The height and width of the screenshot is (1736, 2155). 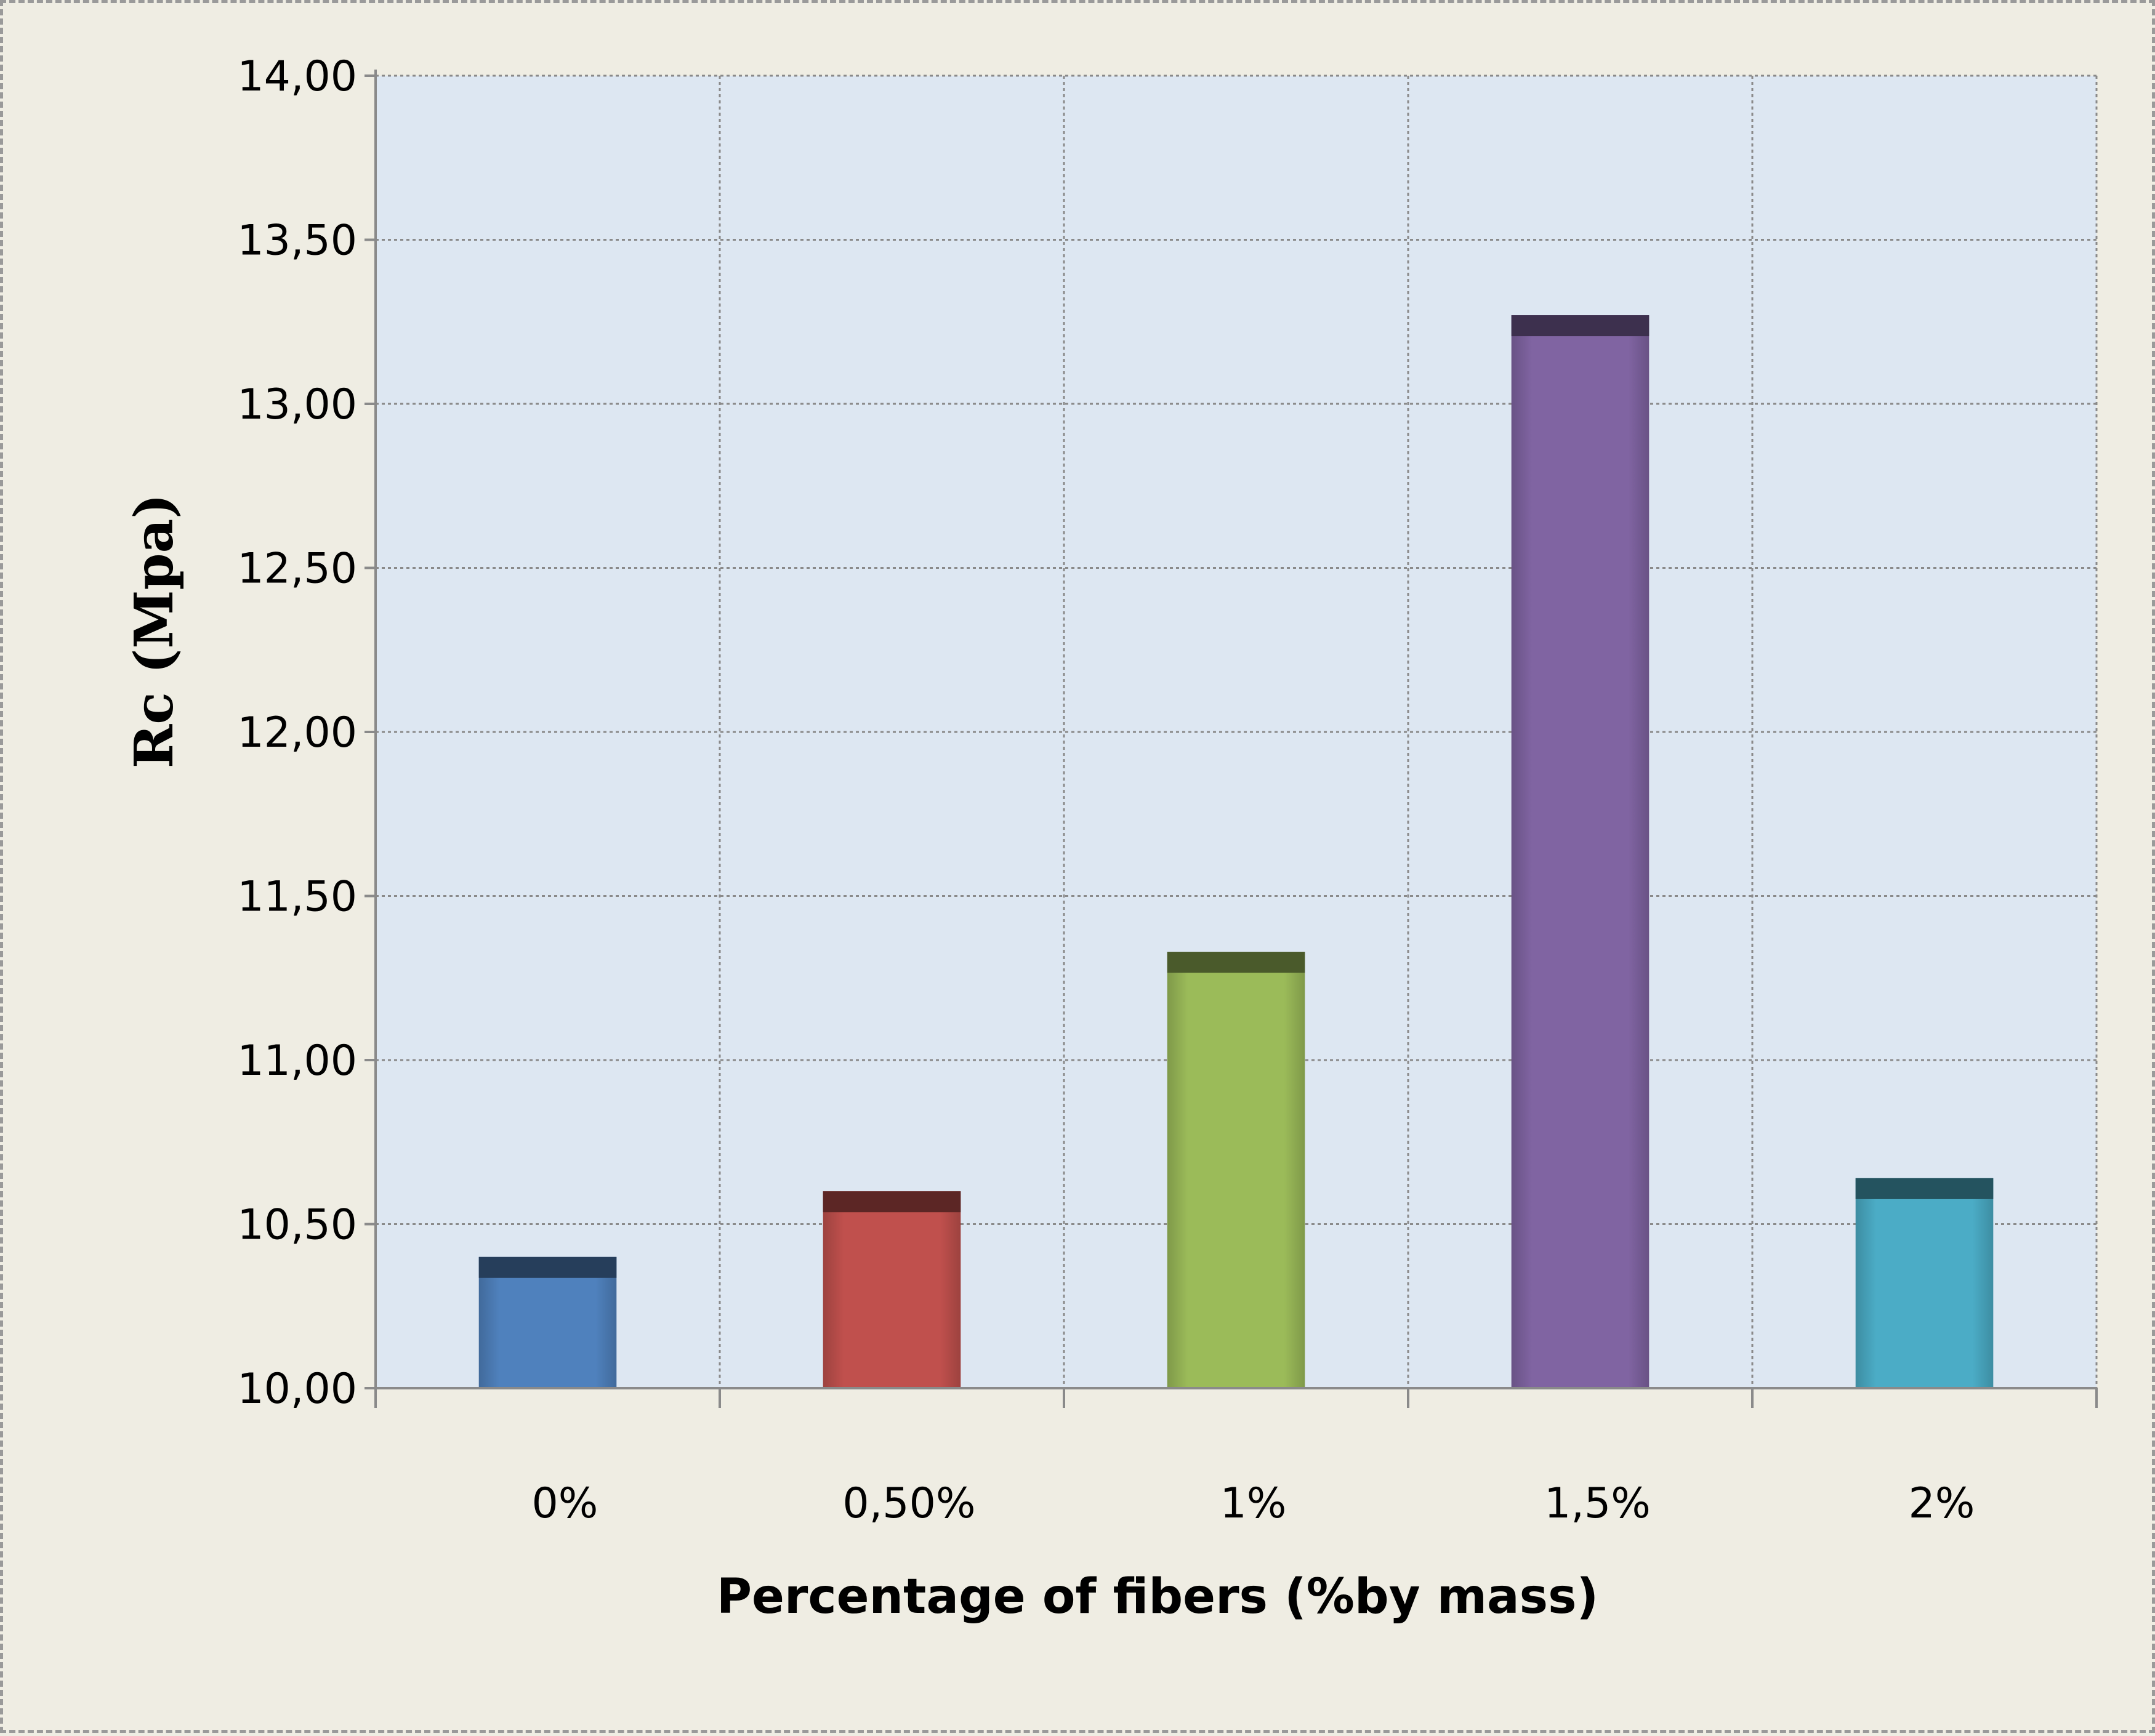 I want to click on y-tick-label: 14,00, so click(x=297, y=76).